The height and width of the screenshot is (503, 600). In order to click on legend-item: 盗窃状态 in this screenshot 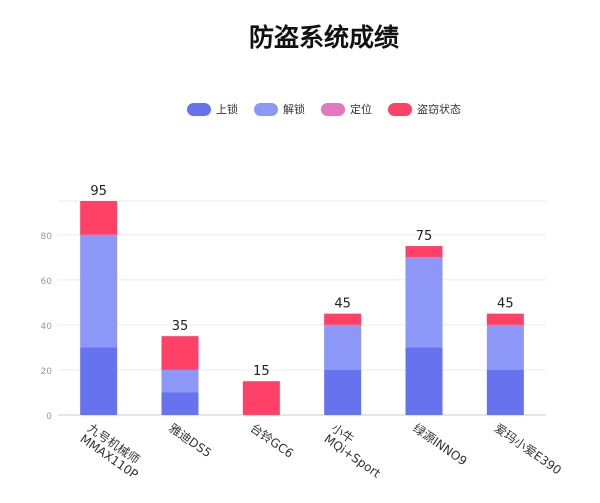, I will do `click(424, 109)`.